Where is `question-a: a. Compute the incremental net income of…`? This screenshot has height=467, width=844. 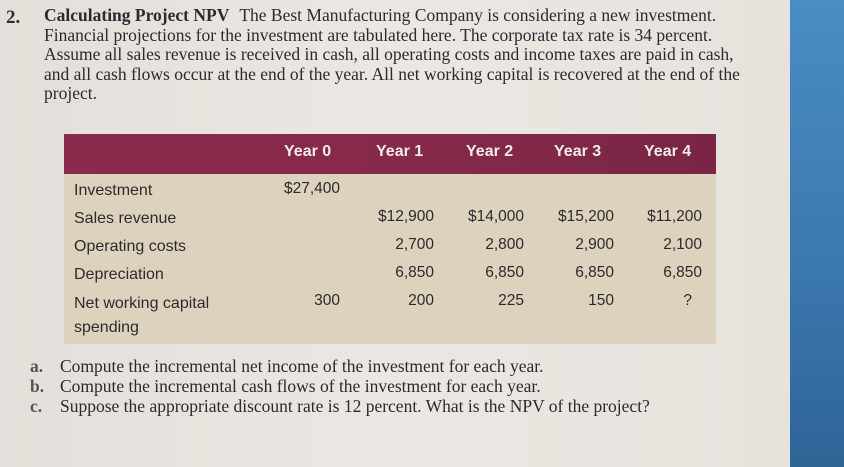
question-a: a. Compute the incremental net income of… is located at coordinates (395, 366).